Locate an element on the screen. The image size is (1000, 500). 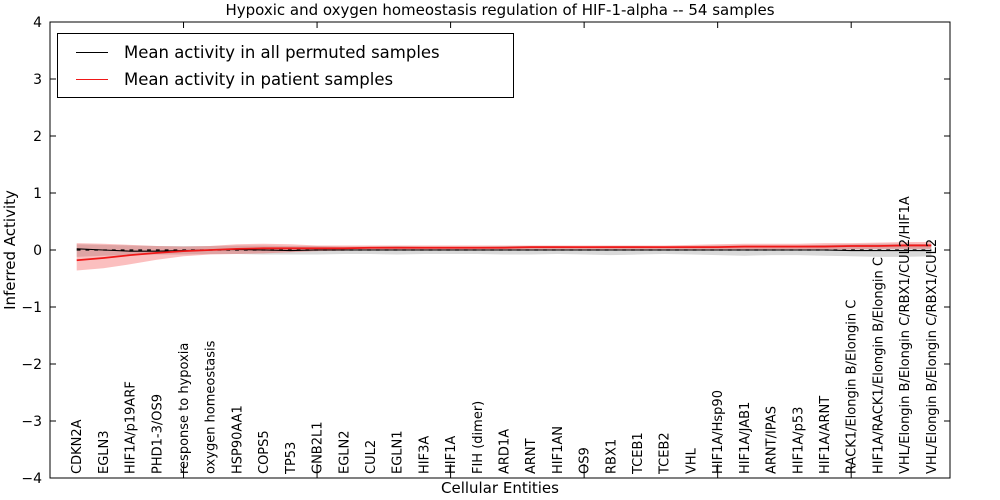
x-category-label: VHL is located at coordinates (691, 460).